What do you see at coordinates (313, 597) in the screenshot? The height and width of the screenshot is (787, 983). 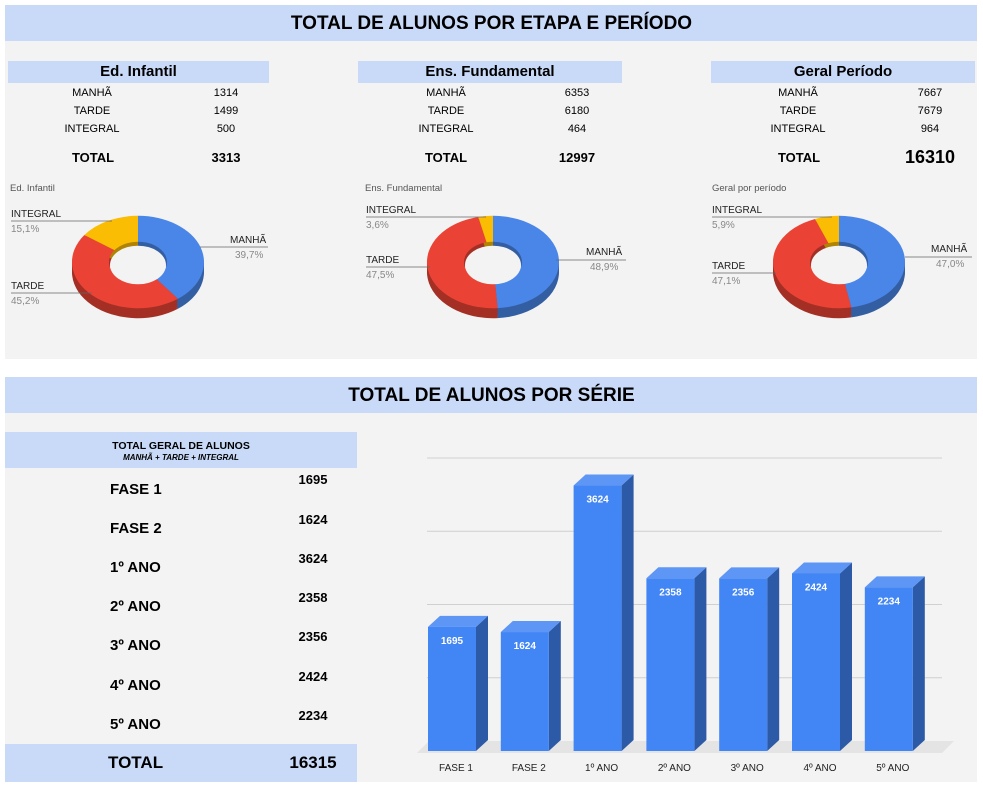 I see `series-row-value: 2358` at bounding box center [313, 597].